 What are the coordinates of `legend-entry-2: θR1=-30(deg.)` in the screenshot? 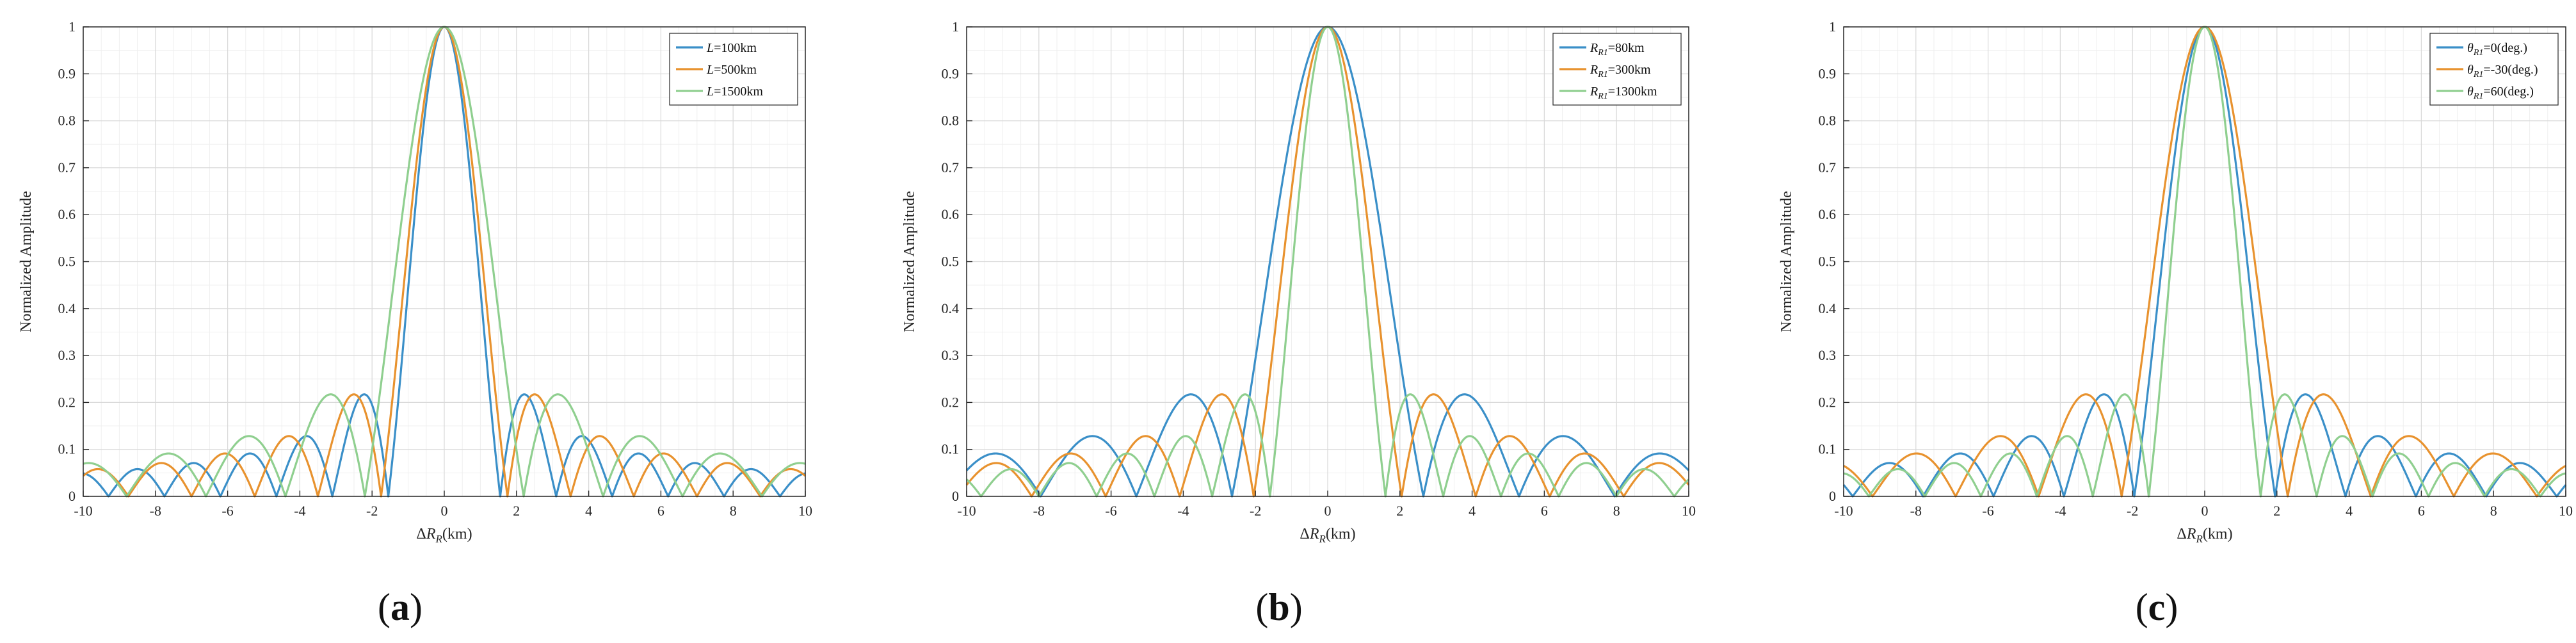 It's located at (2502, 71).